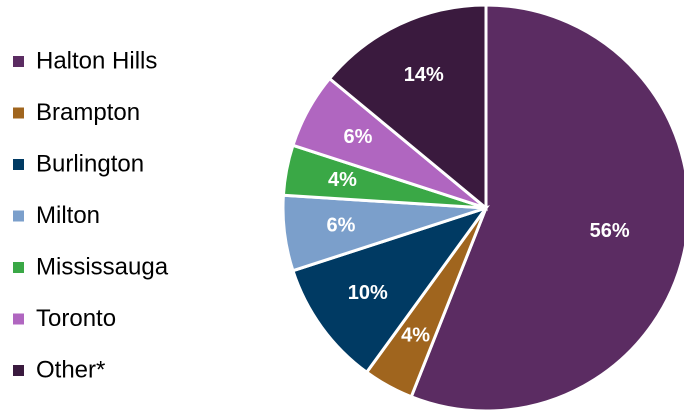 The image size is (684, 411). What do you see at coordinates (70, 369) in the screenshot?
I see `legend-label: Other*` at bounding box center [70, 369].